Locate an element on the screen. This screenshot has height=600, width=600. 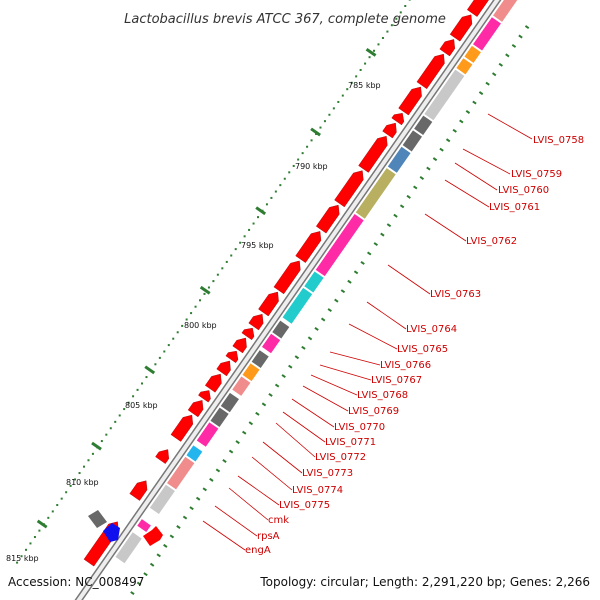
gene-label-lvis-0774: LVIS_0774 is located at coordinates (317, 490).